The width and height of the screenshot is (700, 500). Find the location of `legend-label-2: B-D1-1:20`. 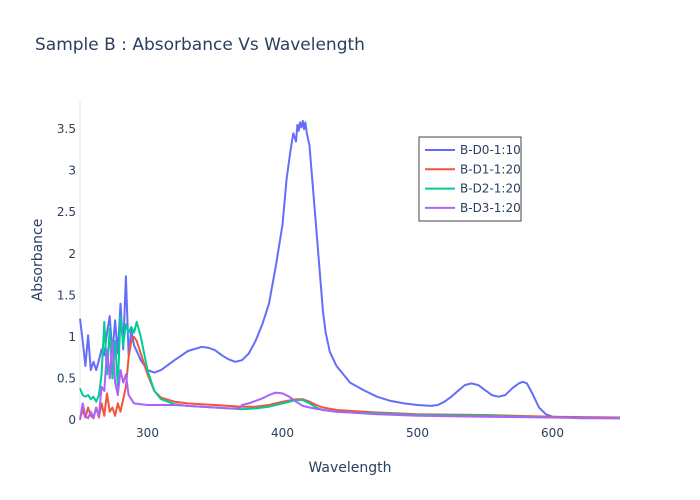

legend-label-2: B-D1-1:20 is located at coordinates (490, 169).